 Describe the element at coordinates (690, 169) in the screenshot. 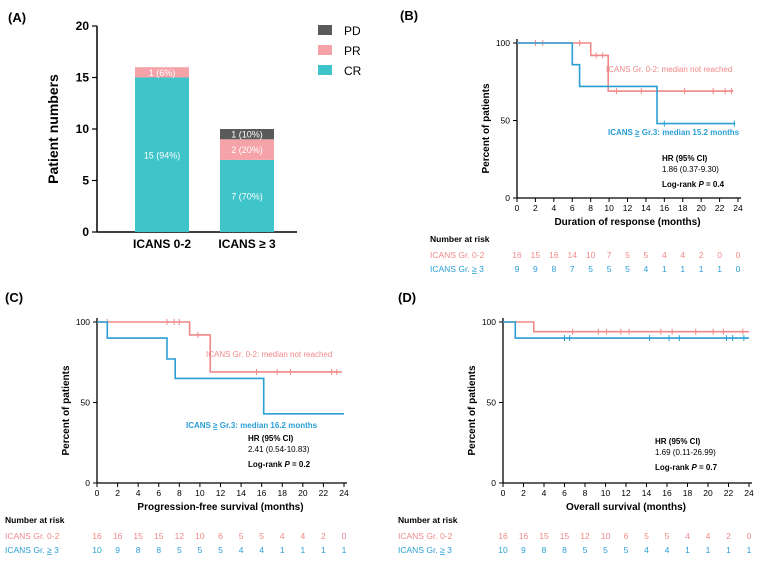

I see `hr-value: 1.86 (0.37-9.30)` at that location.